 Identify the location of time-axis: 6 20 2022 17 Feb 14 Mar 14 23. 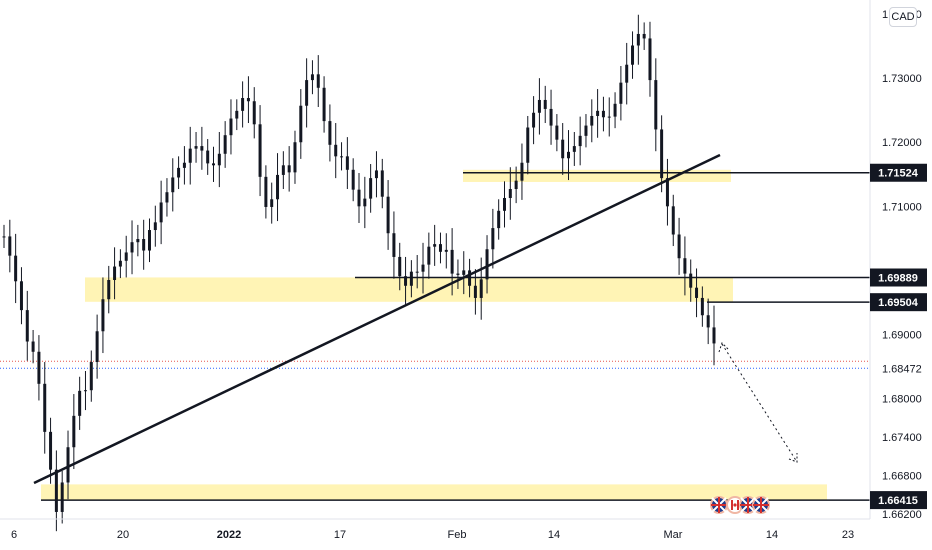
(432, 535).